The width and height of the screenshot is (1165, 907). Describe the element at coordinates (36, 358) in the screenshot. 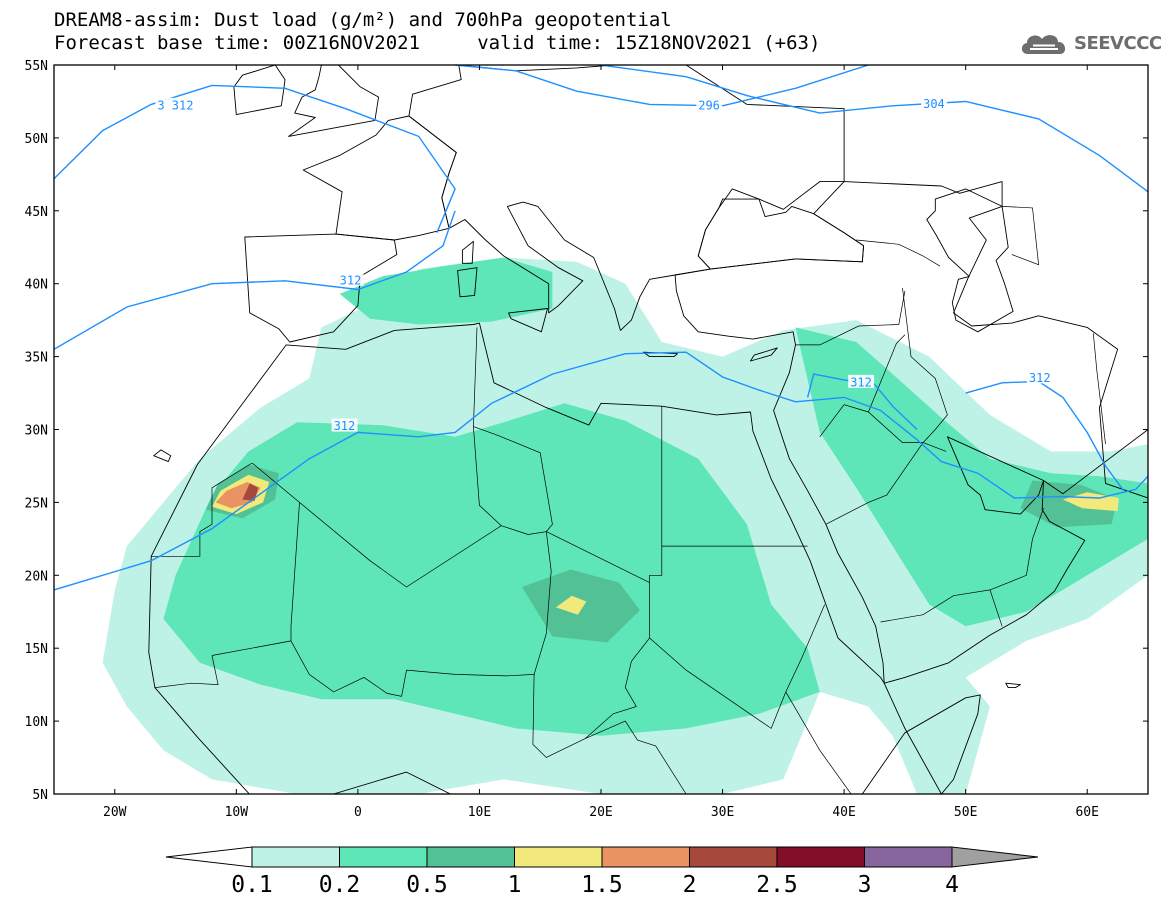

I see `lat-tick-label: 35N` at that location.